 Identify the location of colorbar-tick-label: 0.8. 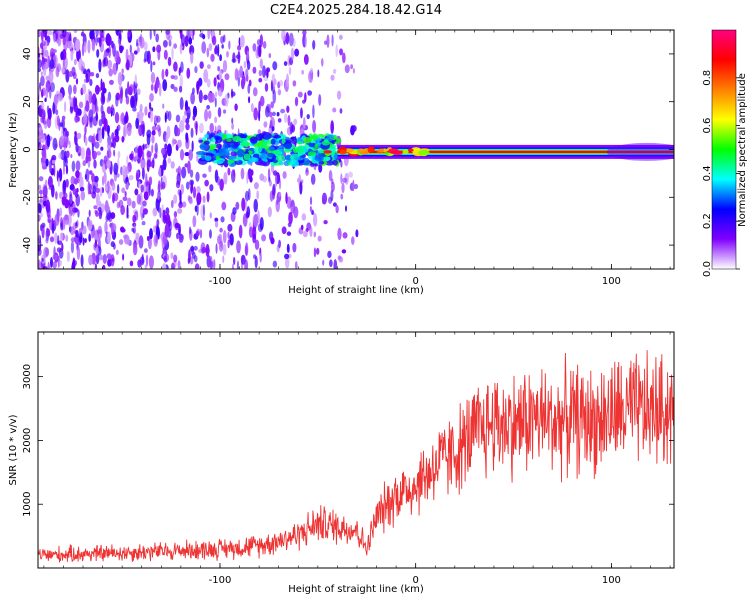
(707, 78).